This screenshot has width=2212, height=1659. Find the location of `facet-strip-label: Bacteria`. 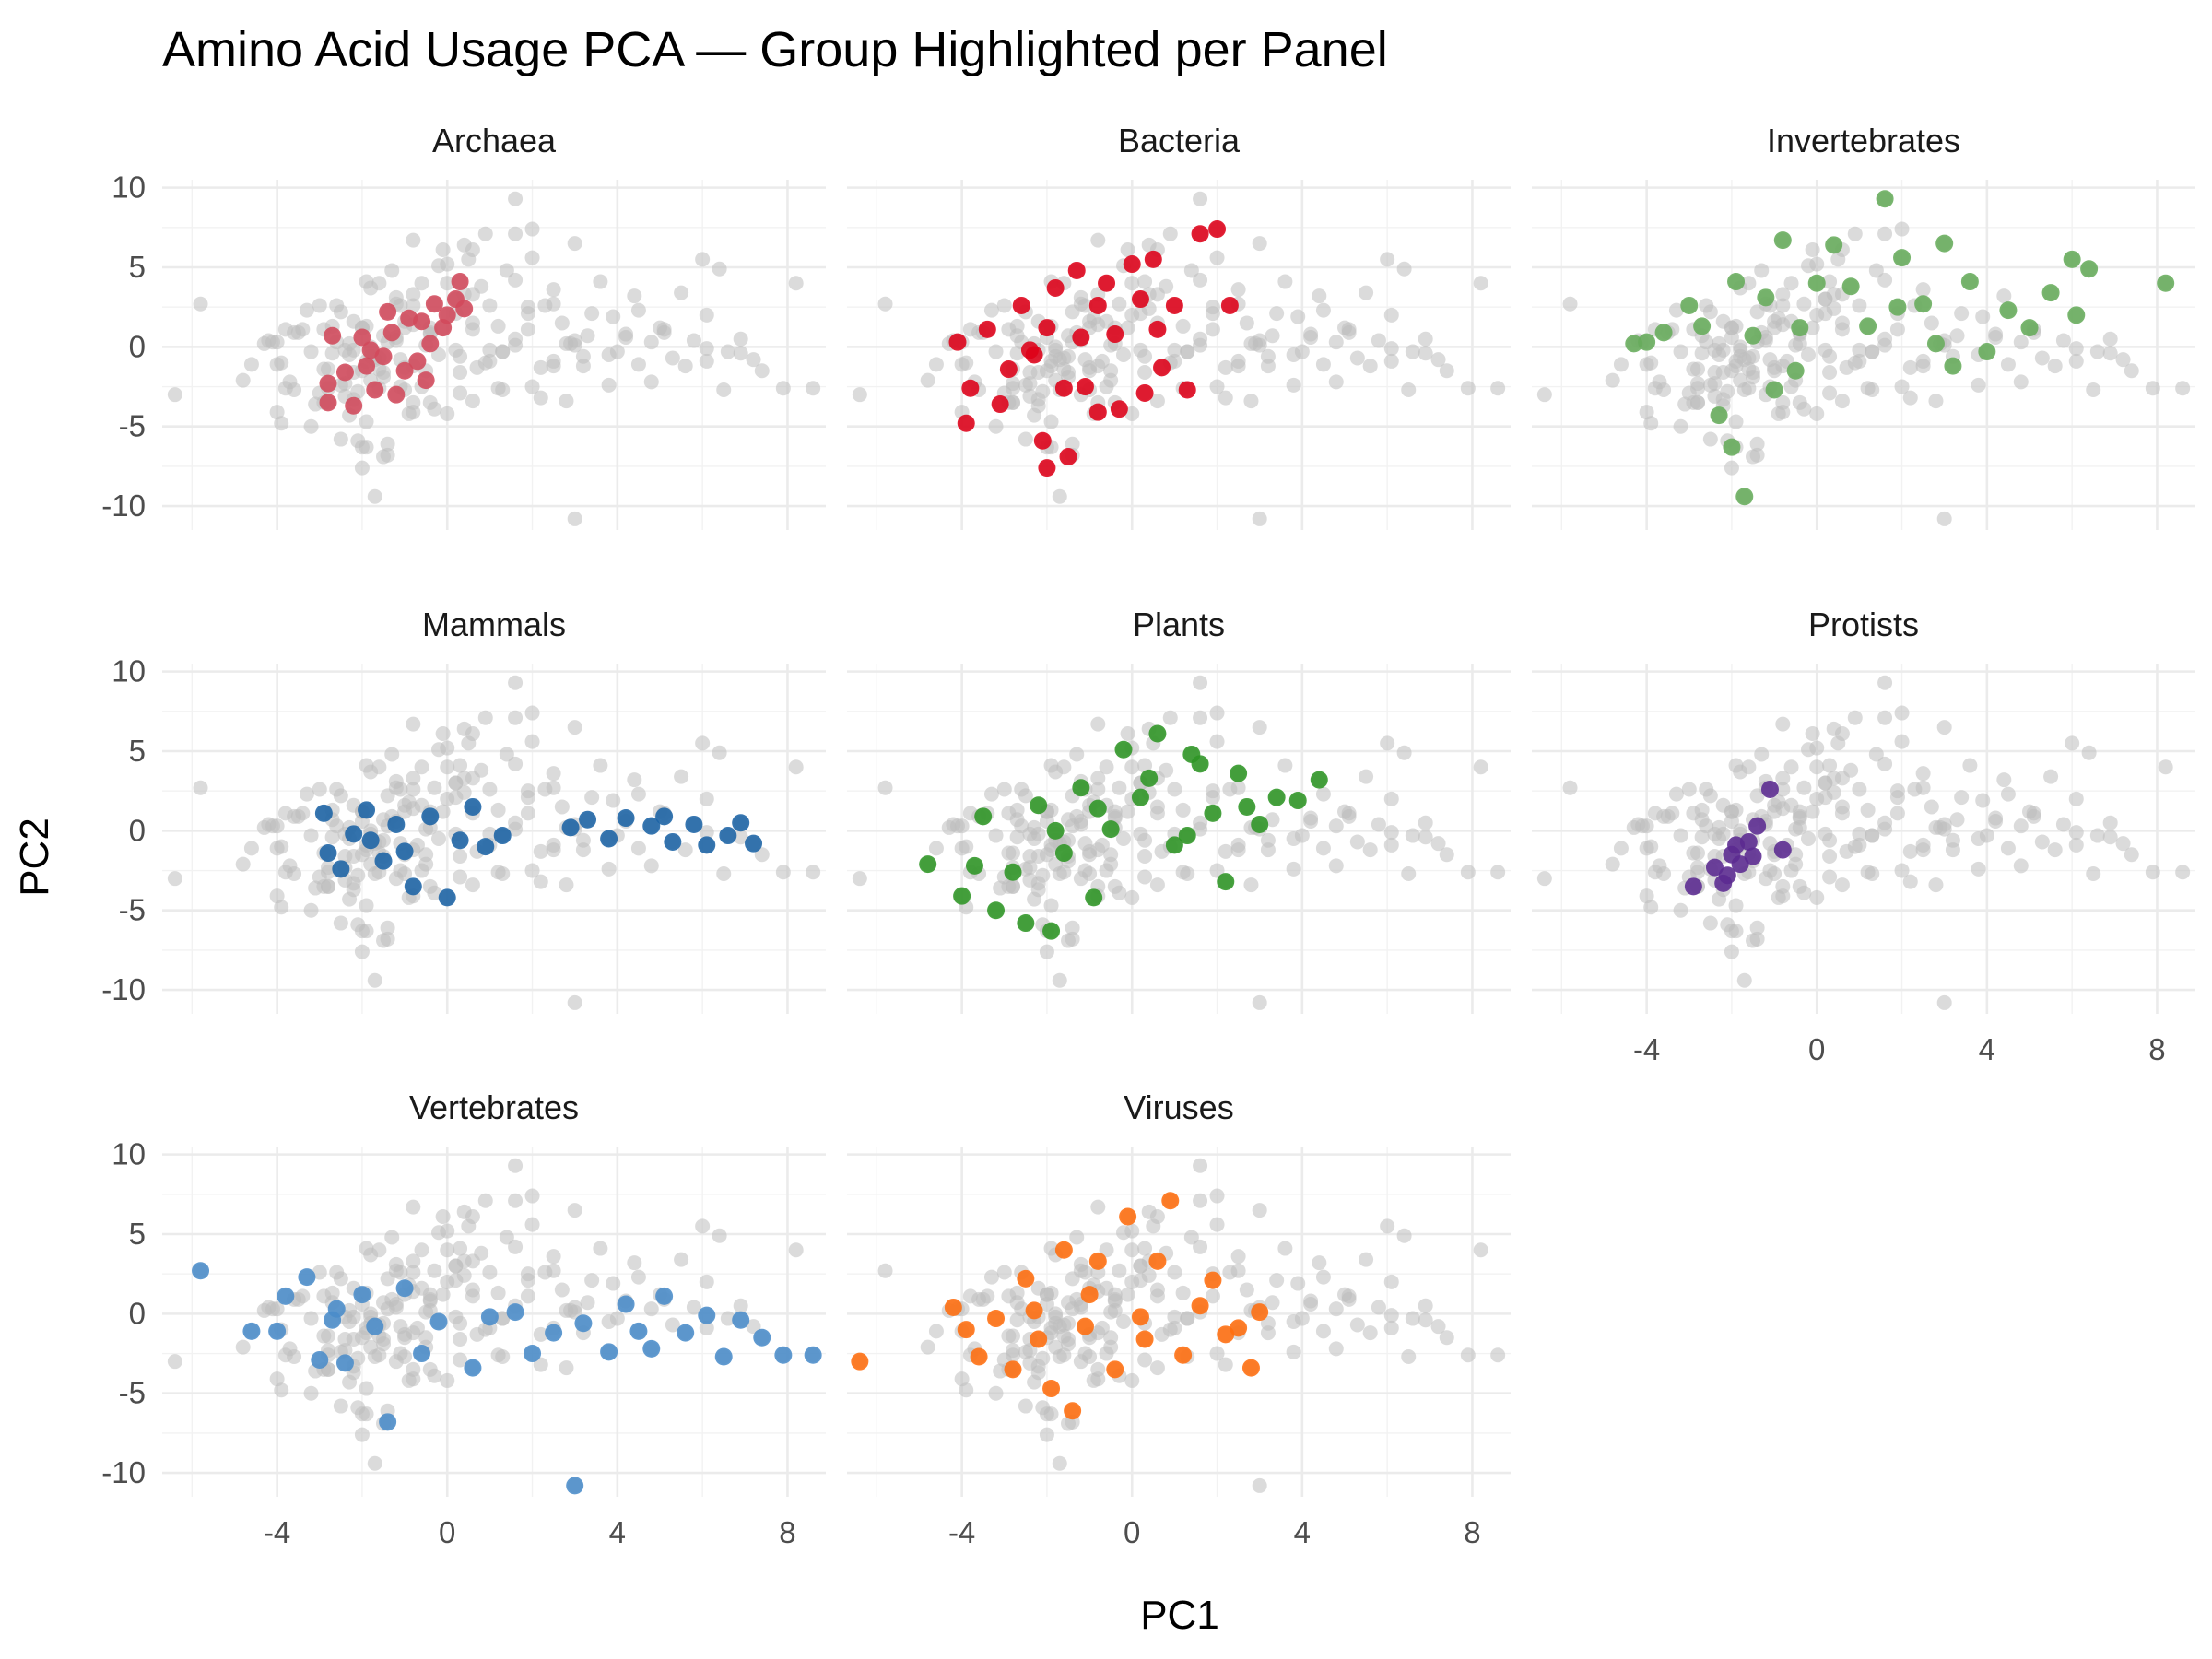

facet-strip-label: Bacteria is located at coordinates (1179, 140).